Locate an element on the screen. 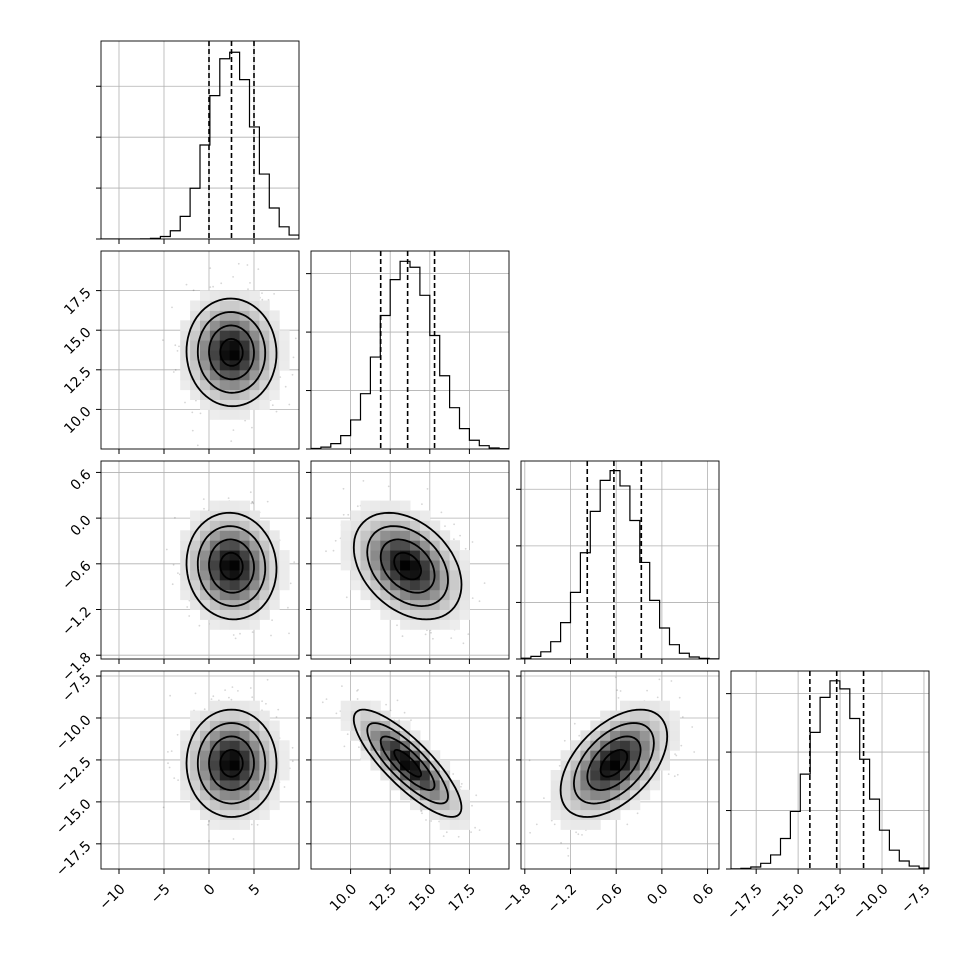 This screenshot has width=970, height=970. y-tick-label: 0.6 is located at coordinates (81, 480).